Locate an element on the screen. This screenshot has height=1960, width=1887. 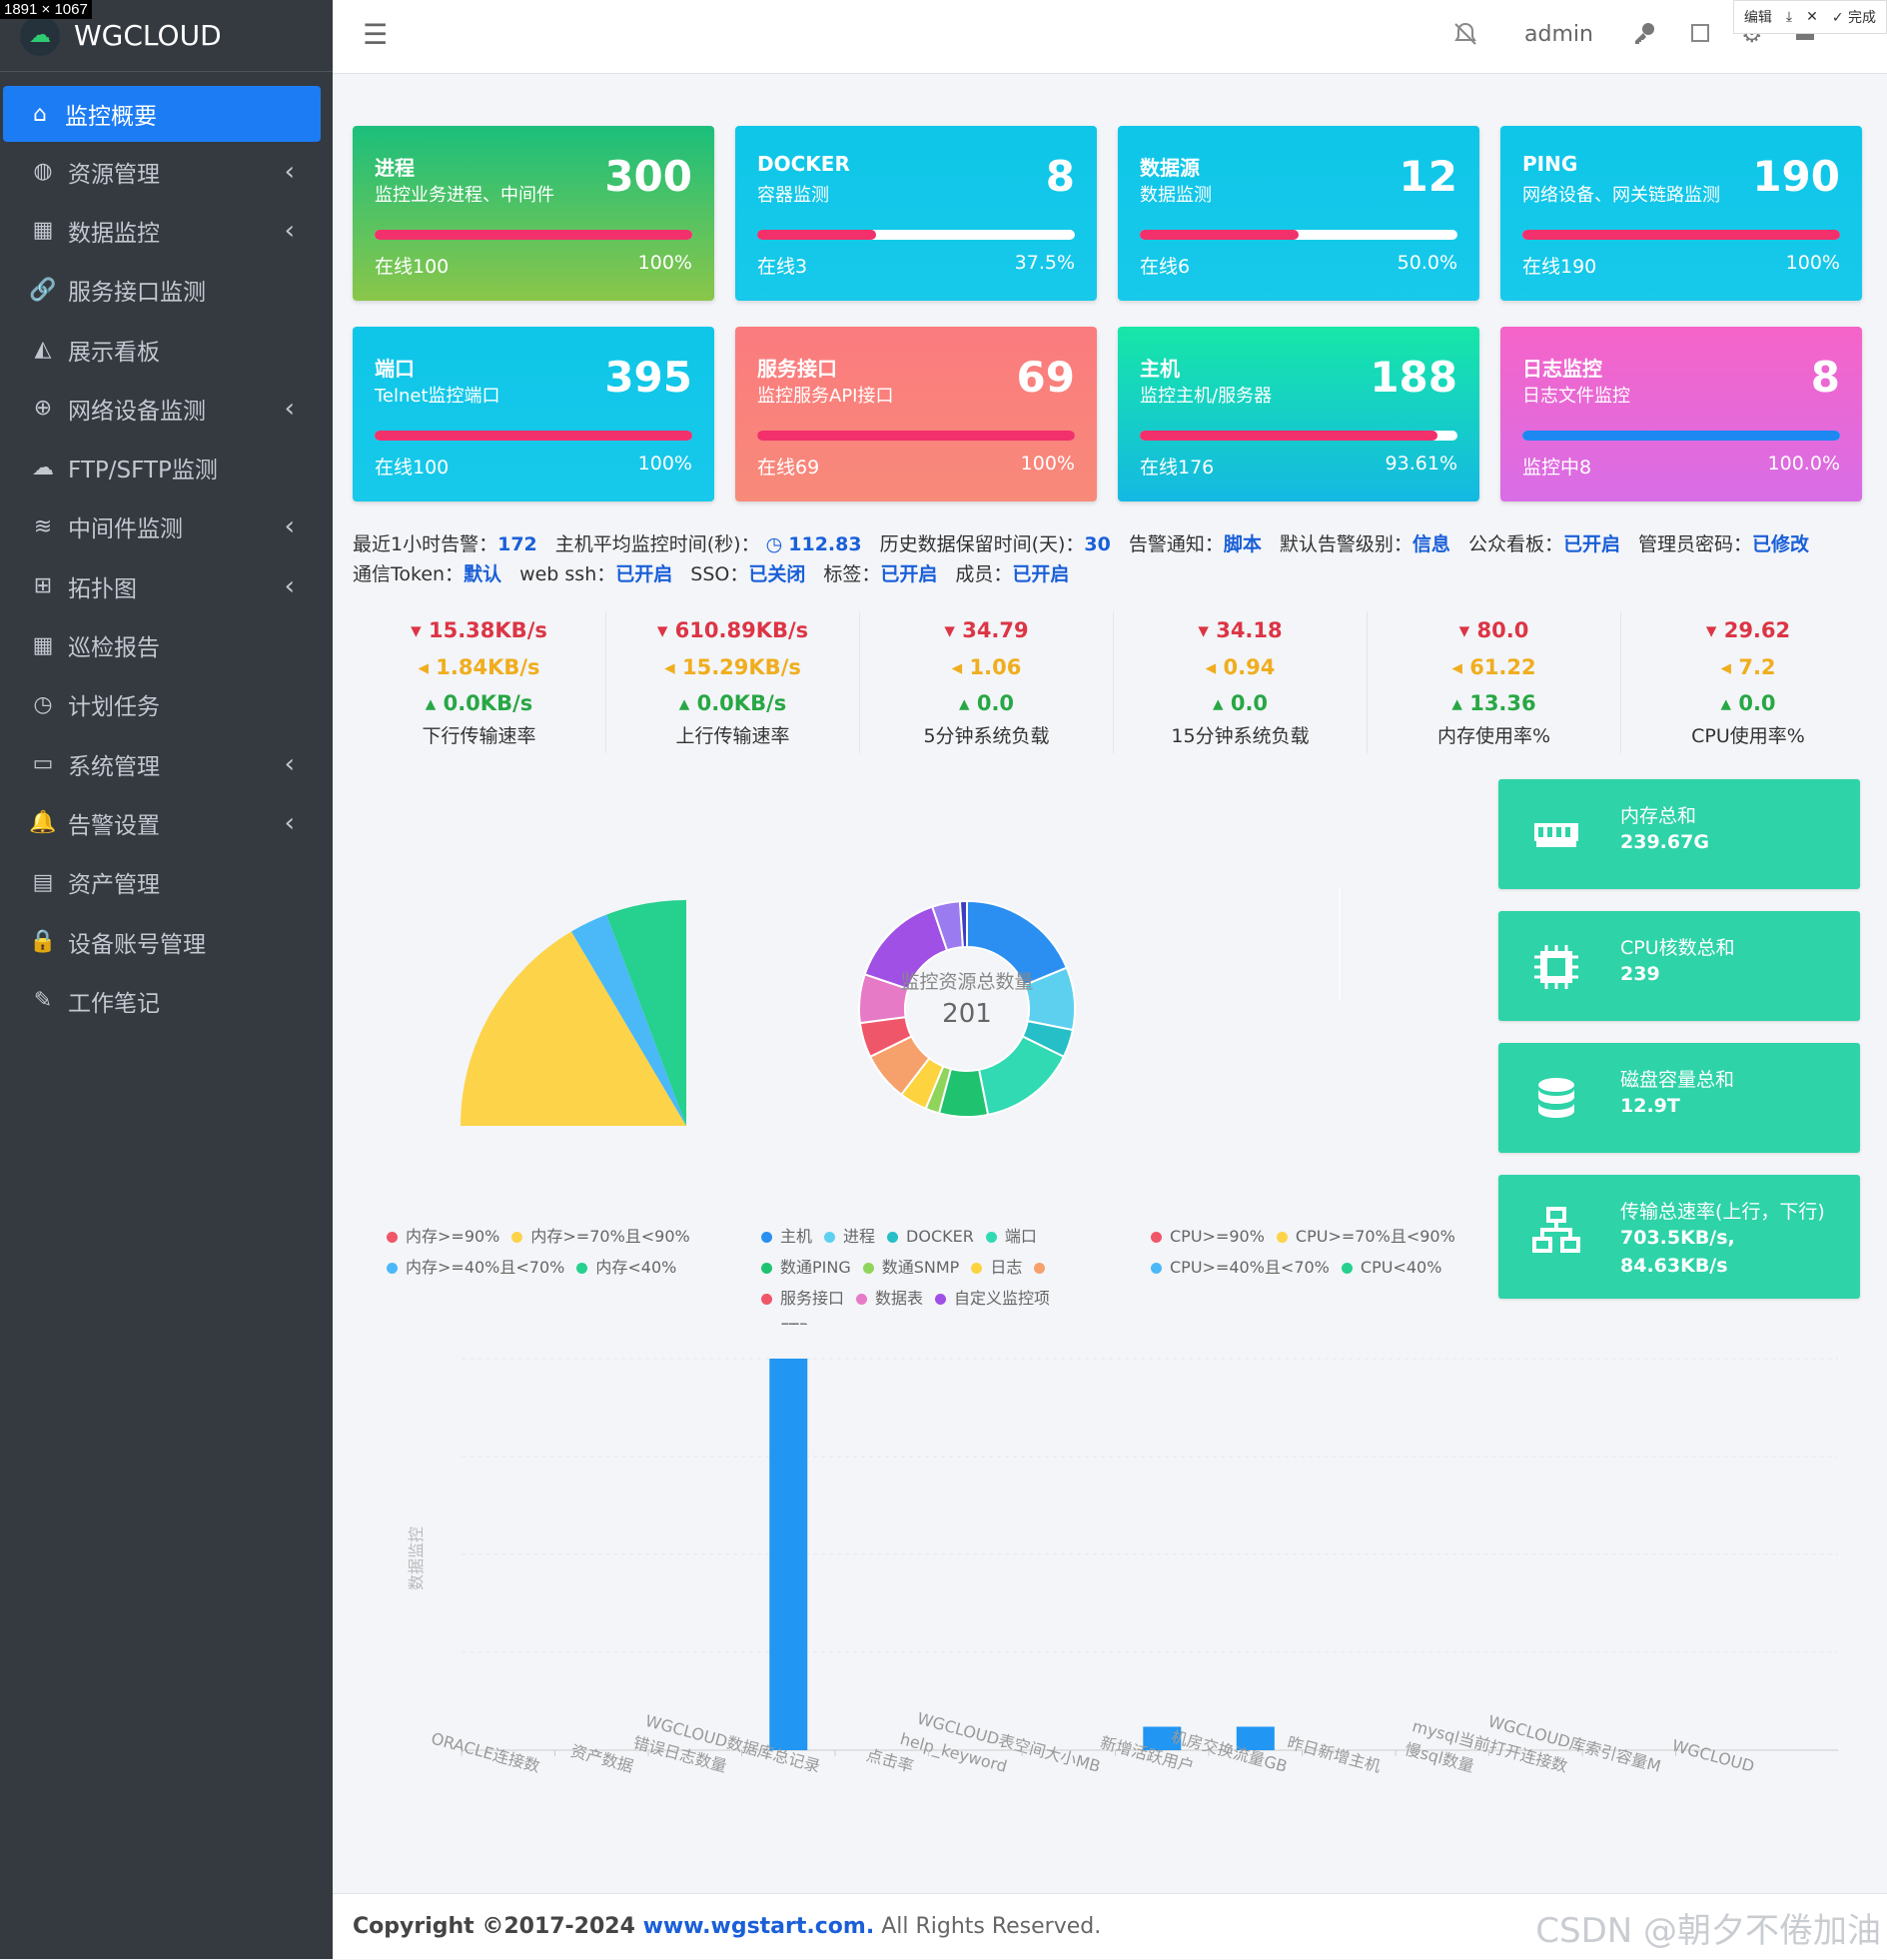
tile-title: 内存总和 is located at coordinates (1658, 816).